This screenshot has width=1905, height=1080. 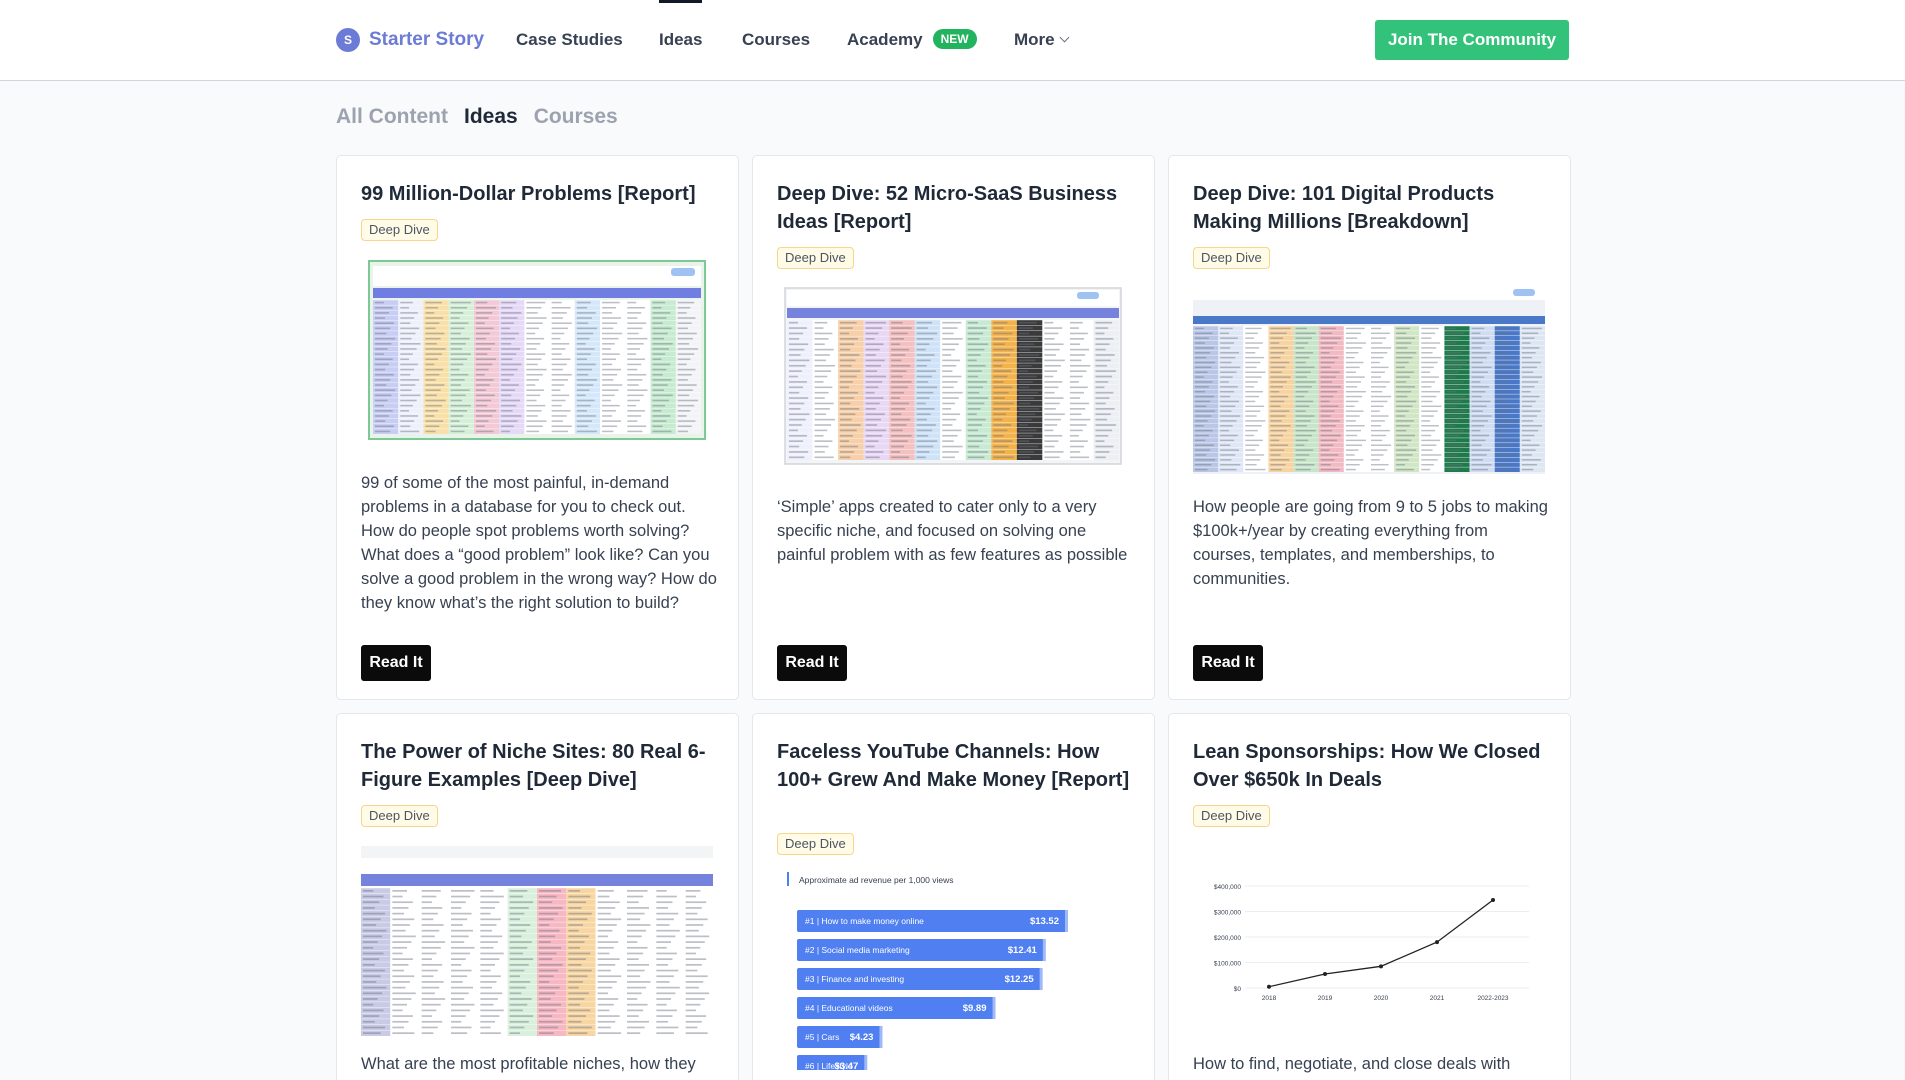 What do you see at coordinates (857, 950) in the screenshot?
I see `chart-bar-label: #2 | Social media marketing` at bounding box center [857, 950].